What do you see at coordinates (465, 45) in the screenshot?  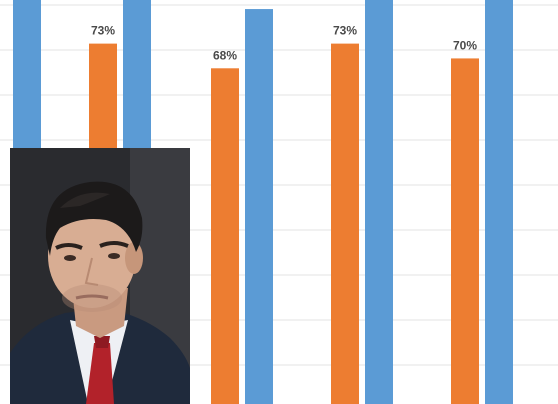 I see `orange-value-label-4: 70%` at bounding box center [465, 45].